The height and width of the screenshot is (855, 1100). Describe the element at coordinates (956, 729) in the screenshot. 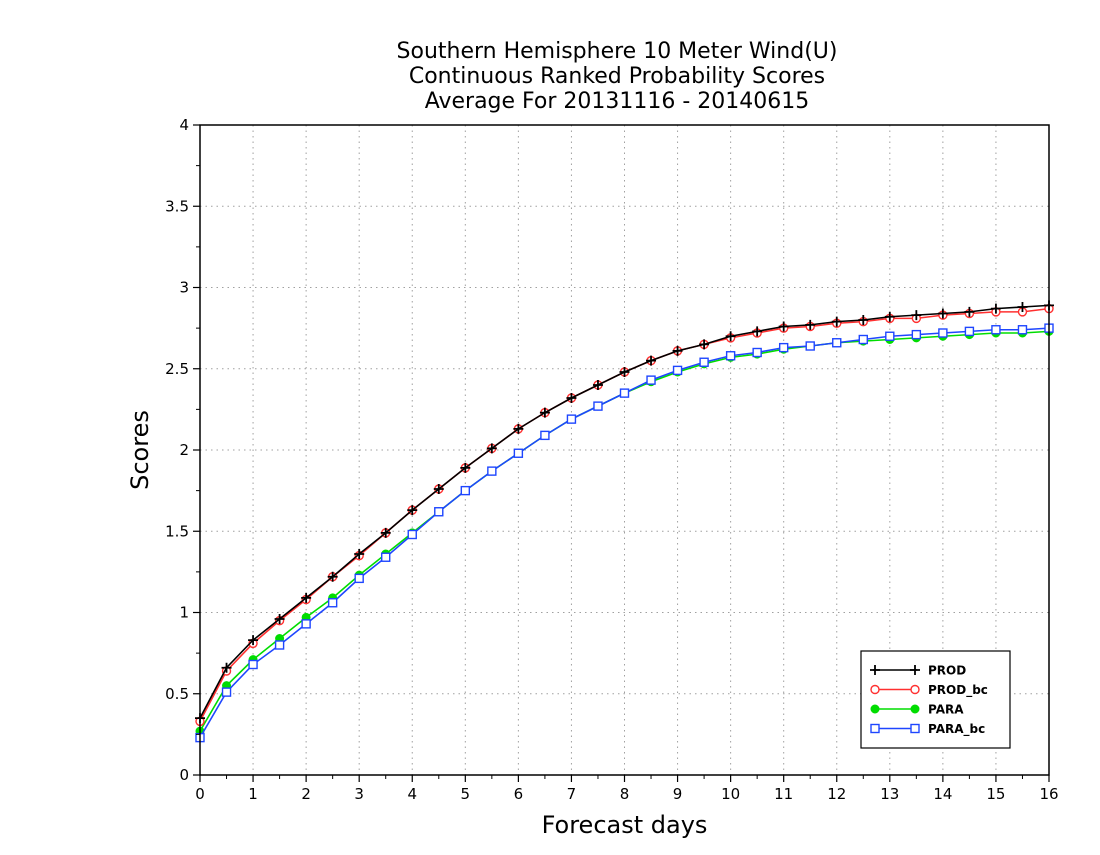

I see `legend-label: PARA_bc` at that location.